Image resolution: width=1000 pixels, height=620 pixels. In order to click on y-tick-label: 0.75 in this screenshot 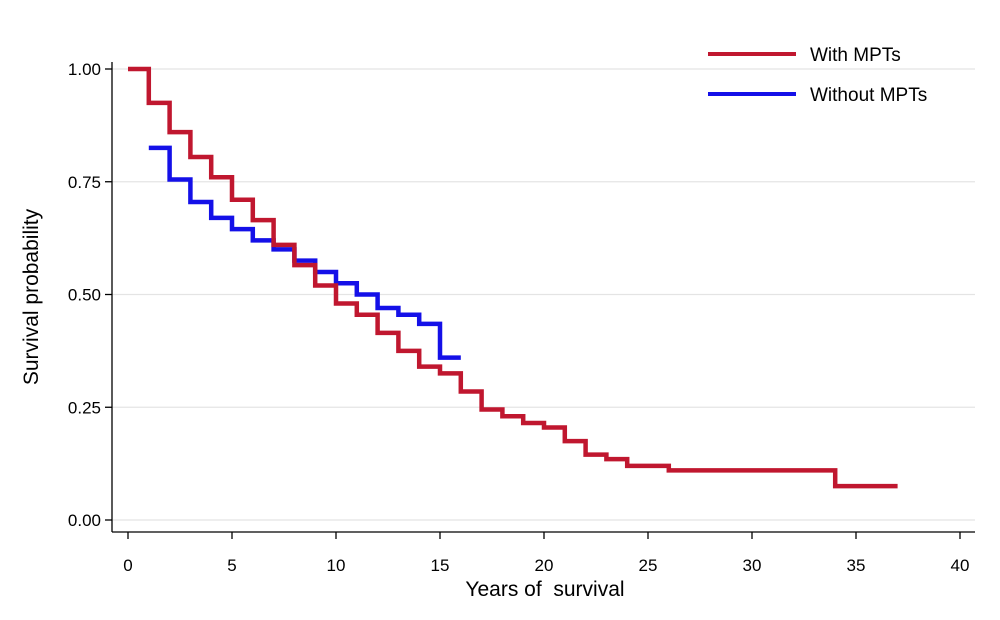, I will do `click(84, 182)`.